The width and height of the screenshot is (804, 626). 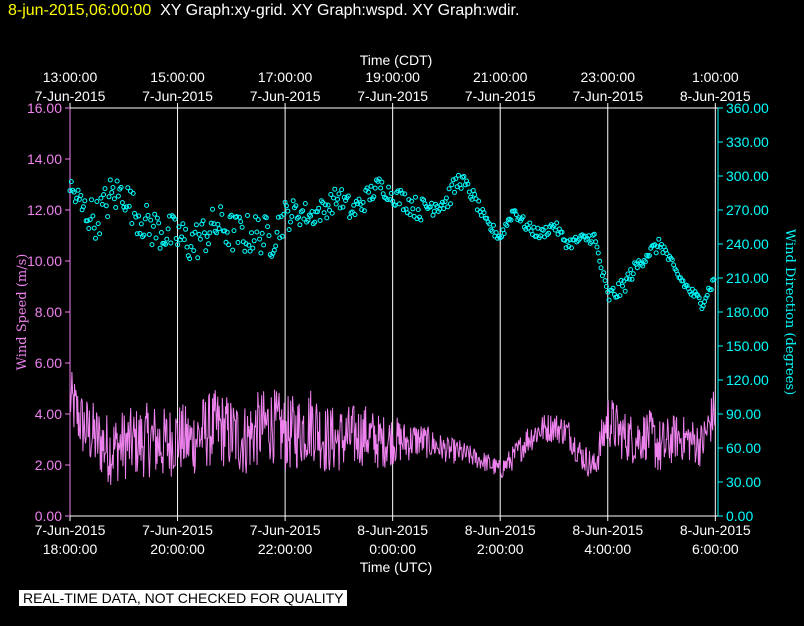 What do you see at coordinates (48, 516) in the screenshot?
I see `left-tick-label: 0.00` at bounding box center [48, 516].